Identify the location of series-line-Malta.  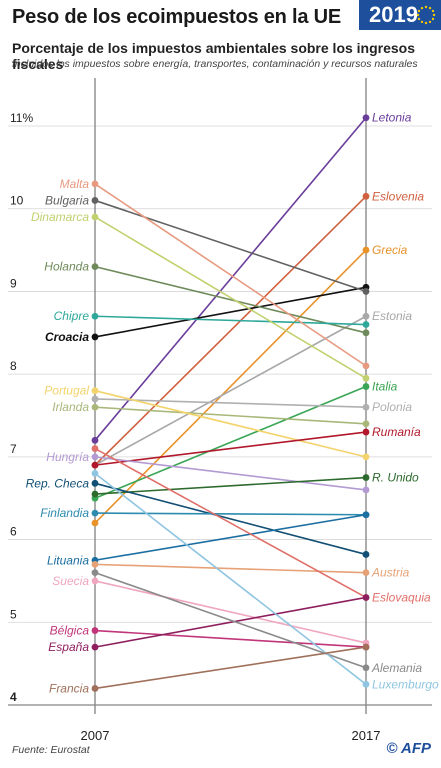
(230, 275).